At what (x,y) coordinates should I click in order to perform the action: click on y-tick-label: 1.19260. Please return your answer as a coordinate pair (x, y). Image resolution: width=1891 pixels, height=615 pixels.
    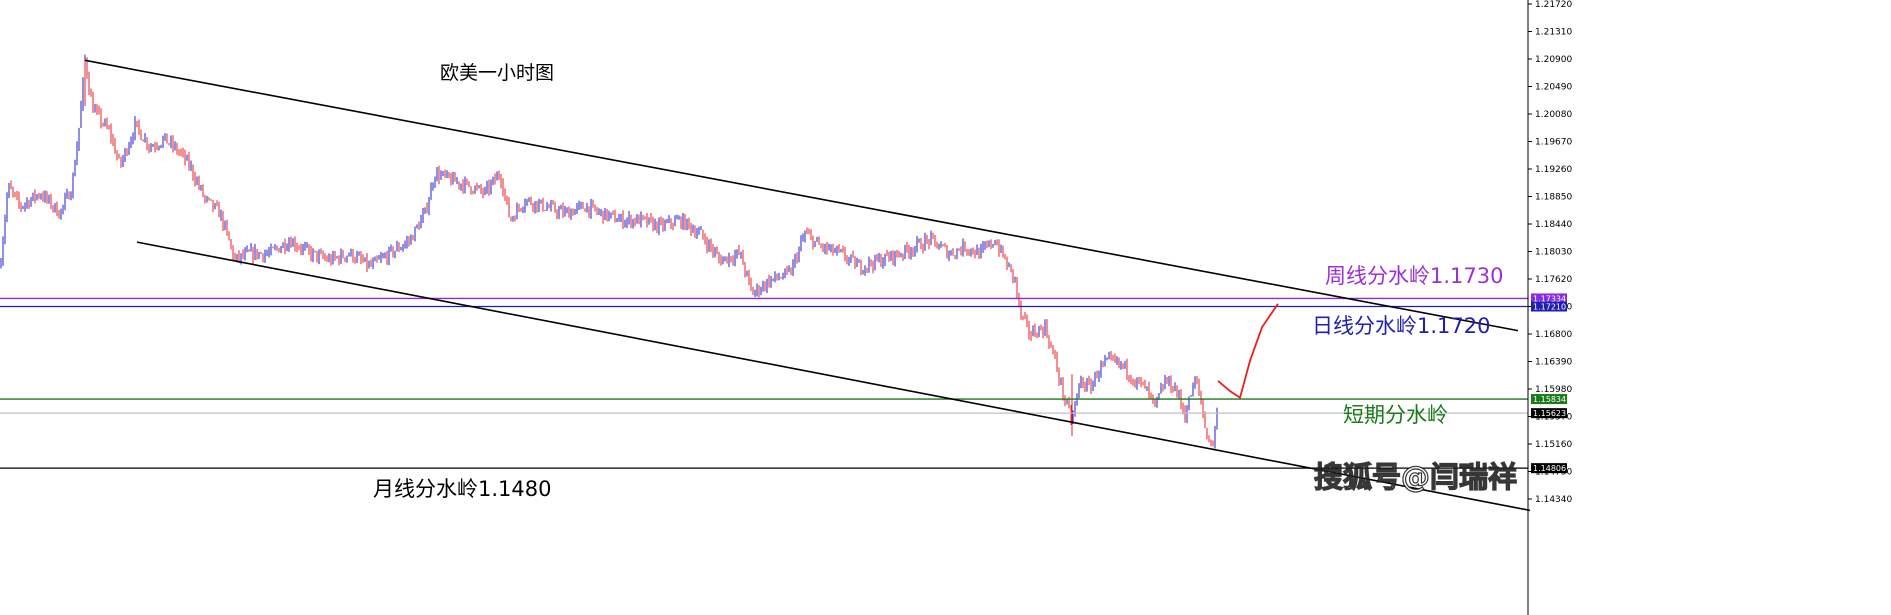
    Looking at the image, I should click on (1553, 170).